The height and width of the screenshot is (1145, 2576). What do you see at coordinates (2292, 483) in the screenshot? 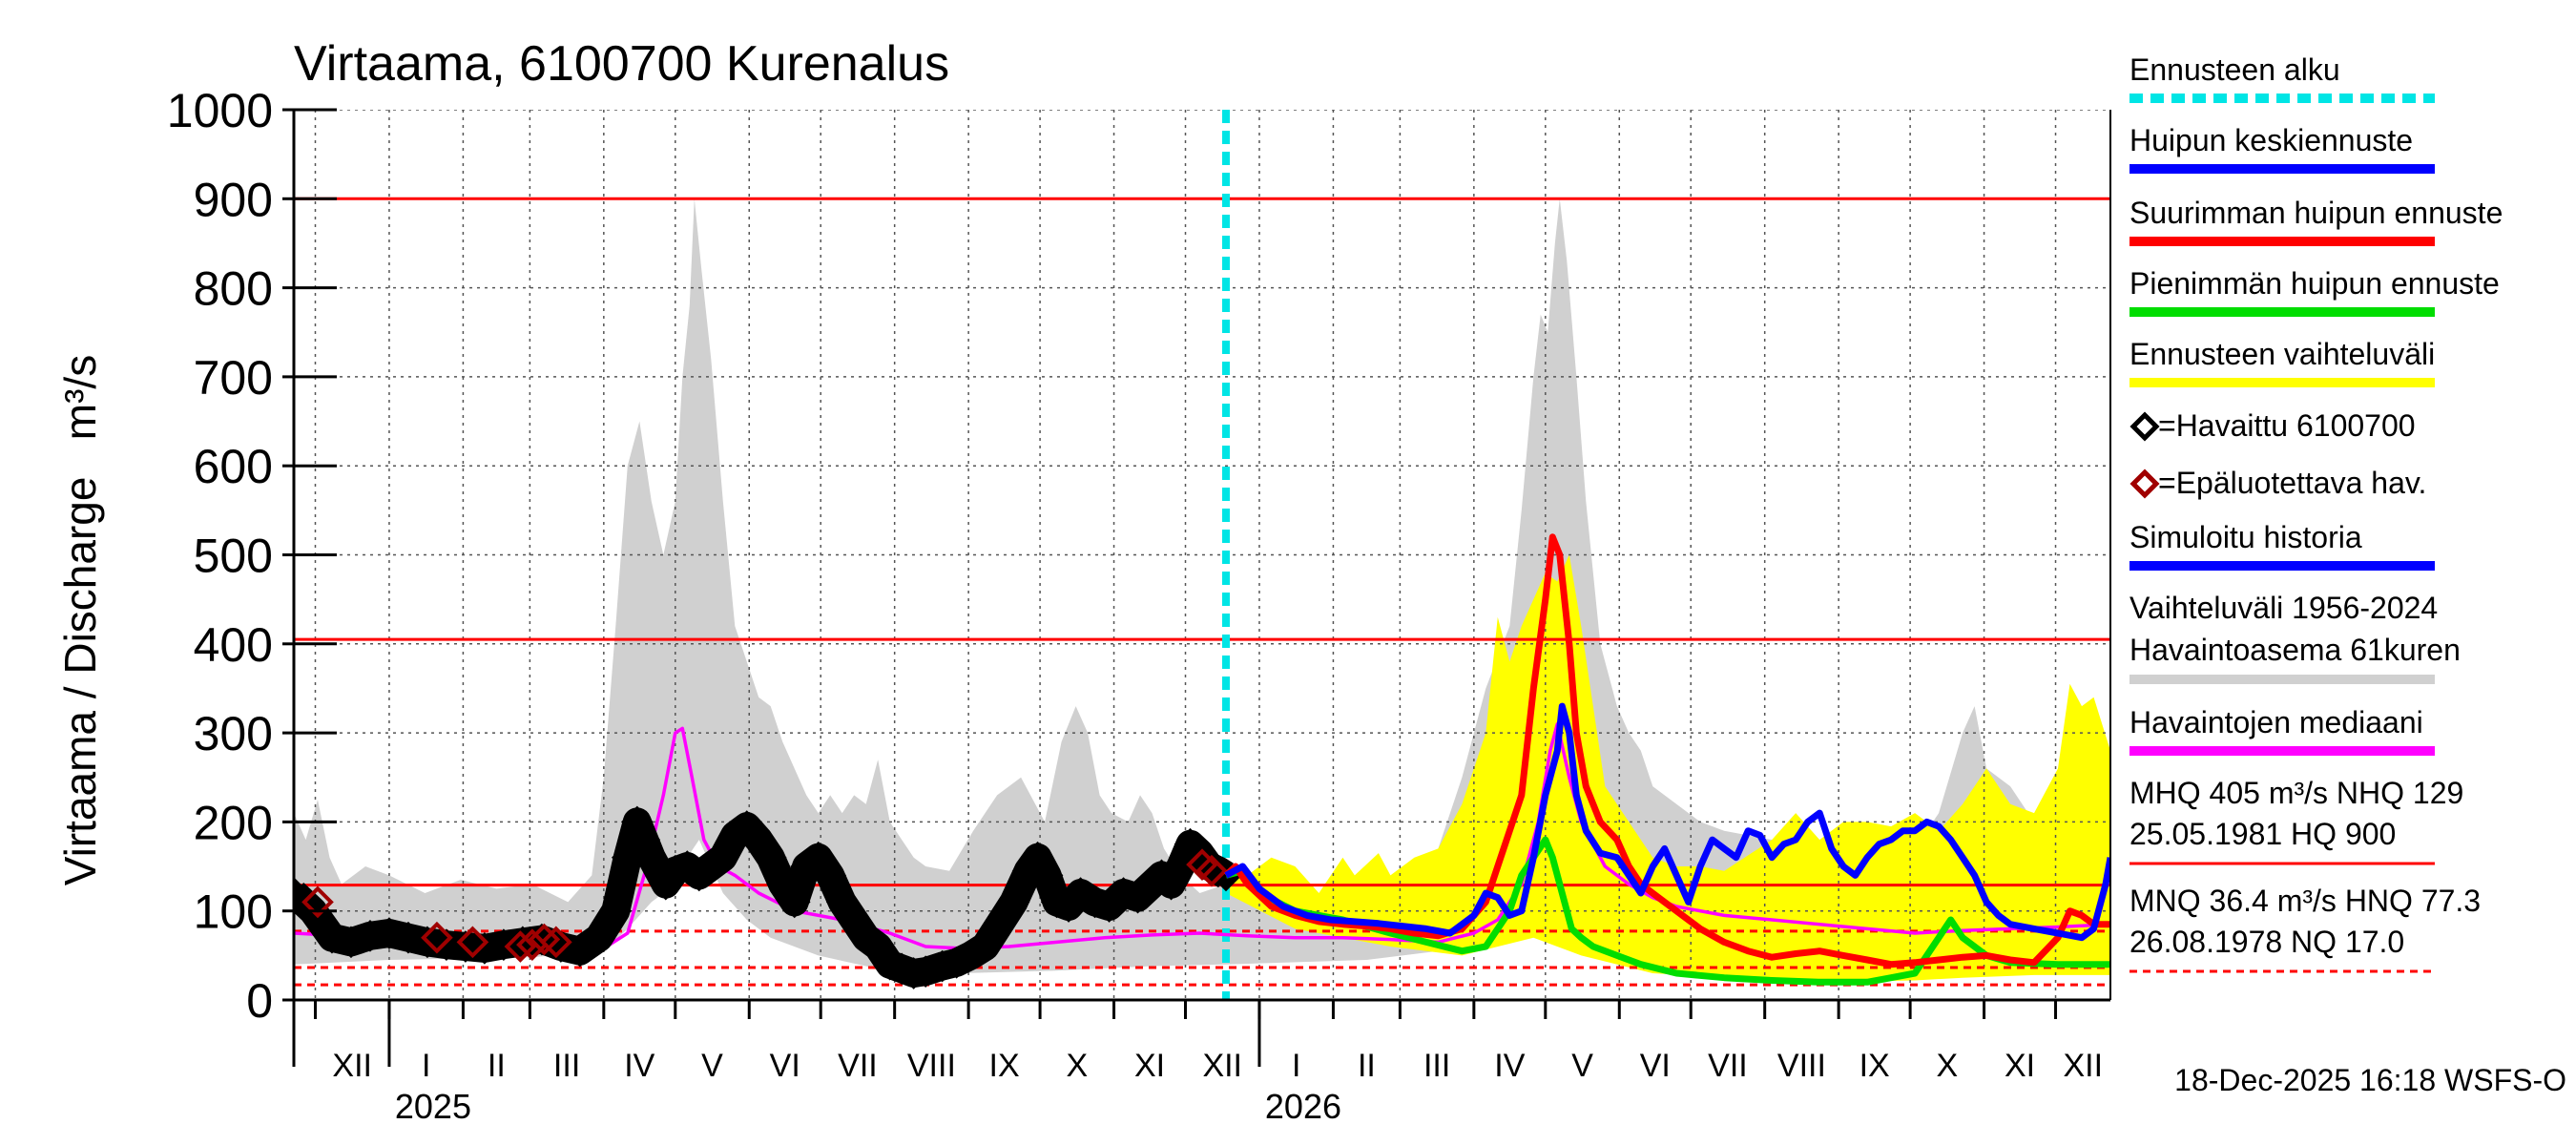
I see `legend-label: =Epäluotettava hav.` at bounding box center [2292, 483].